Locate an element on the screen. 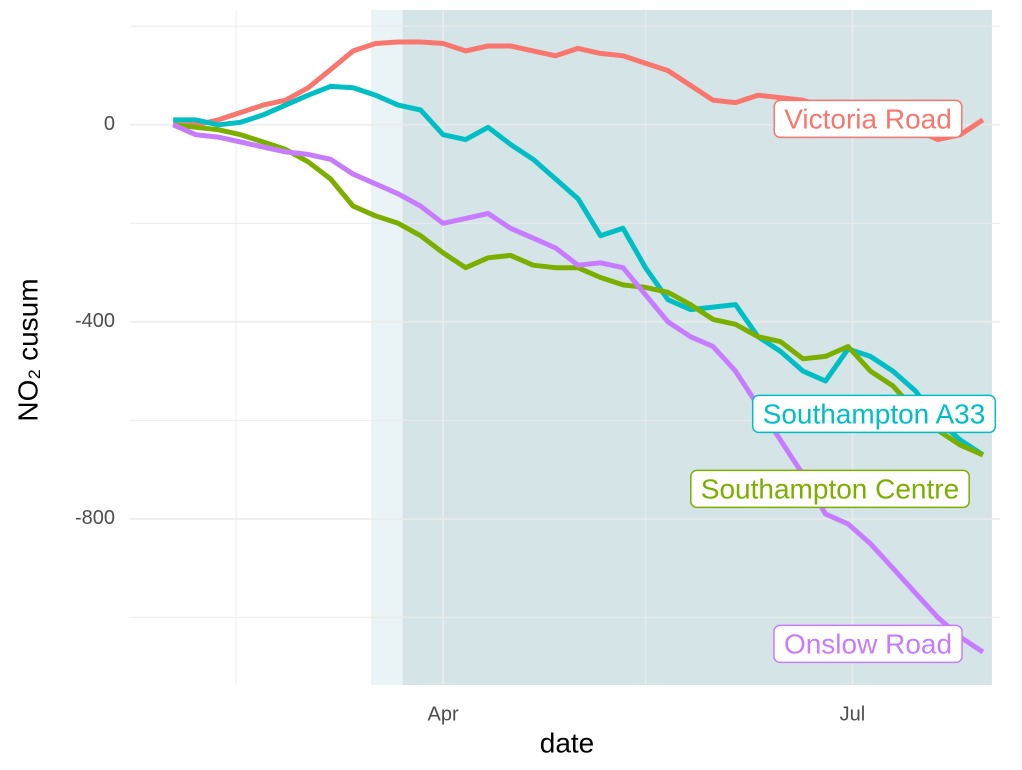 The image size is (1022, 770). series-label-text: Victoria Road is located at coordinates (868, 118).